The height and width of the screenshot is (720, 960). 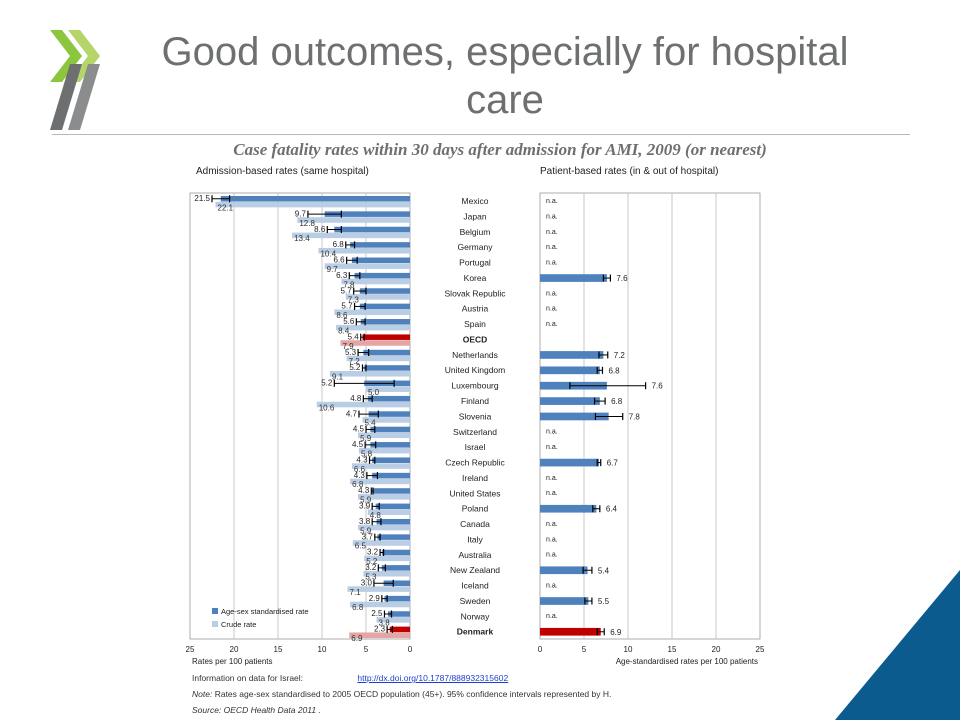 What do you see at coordinates (366, 649) in the screenshot?
I see `left-tick-label: 5` at bounding box center [366, 649].